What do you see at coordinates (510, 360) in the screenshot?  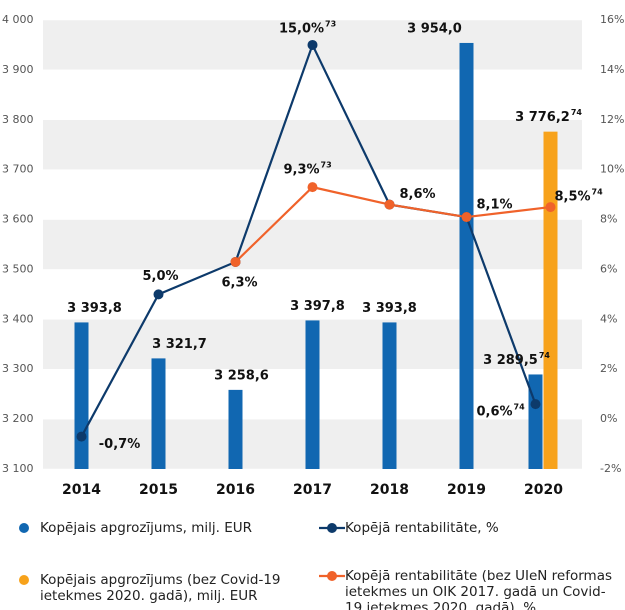 I see `data-label: 3 289,5` at bounding box center [510, 360].